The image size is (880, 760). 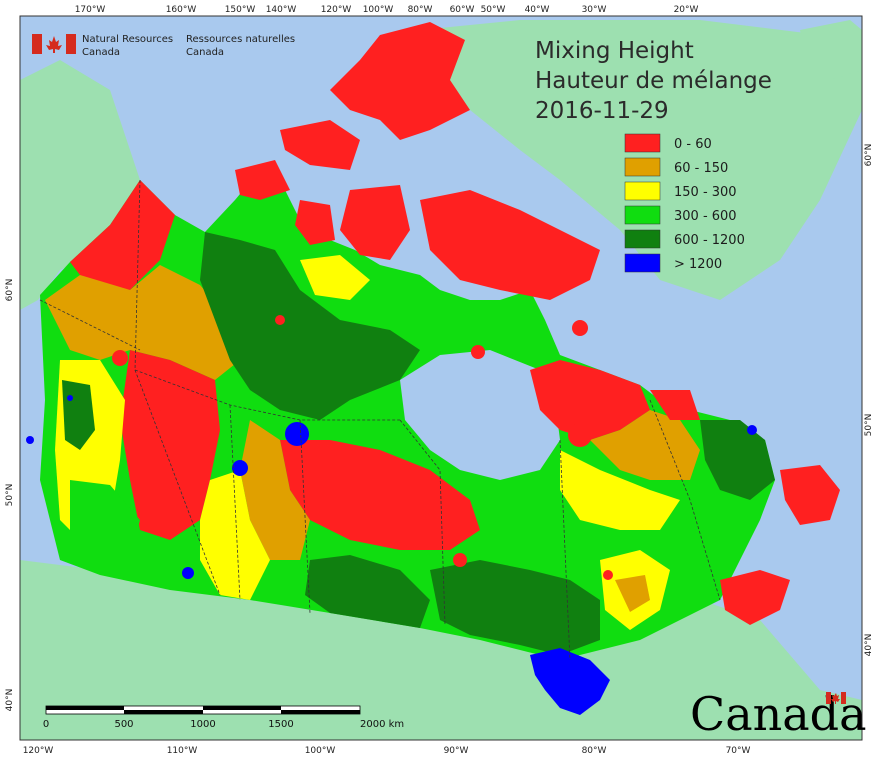 What do you see at coordinates (831, 50) in the screenshot?
I see `iceland-land` at bounding box center [831, 50].